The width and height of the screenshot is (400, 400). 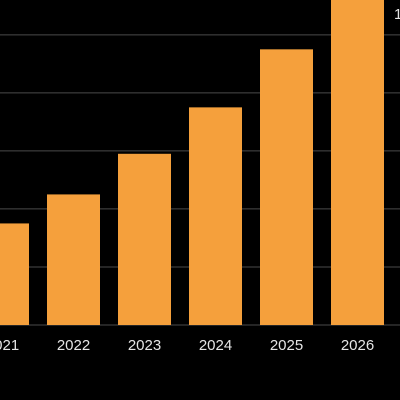 What do you see at coordinates (397, 14) in the screenshot?
I see `y-tick-label: 1` at bounding box center [397, 14].